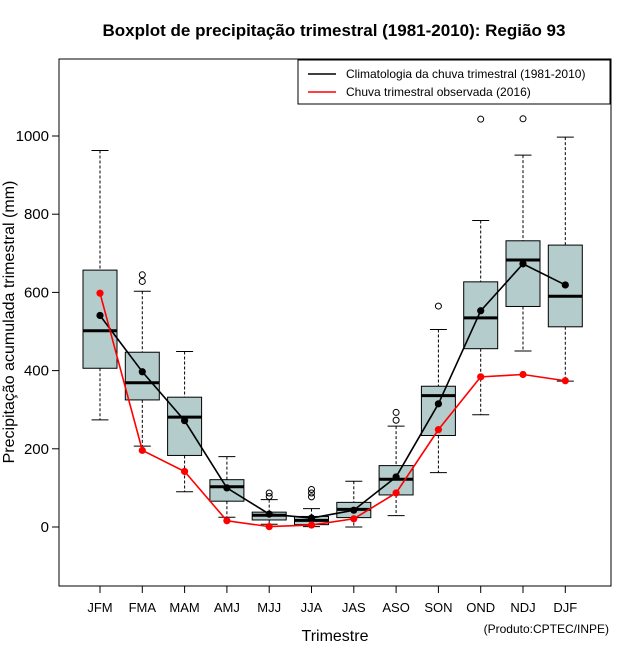 The width and height of the screenshot is (640, 660). What do you see at coordinates (184, 607) in the screenshot?
I see `x-tick-label-MAM: MAM` at bounding box center [184, 607].